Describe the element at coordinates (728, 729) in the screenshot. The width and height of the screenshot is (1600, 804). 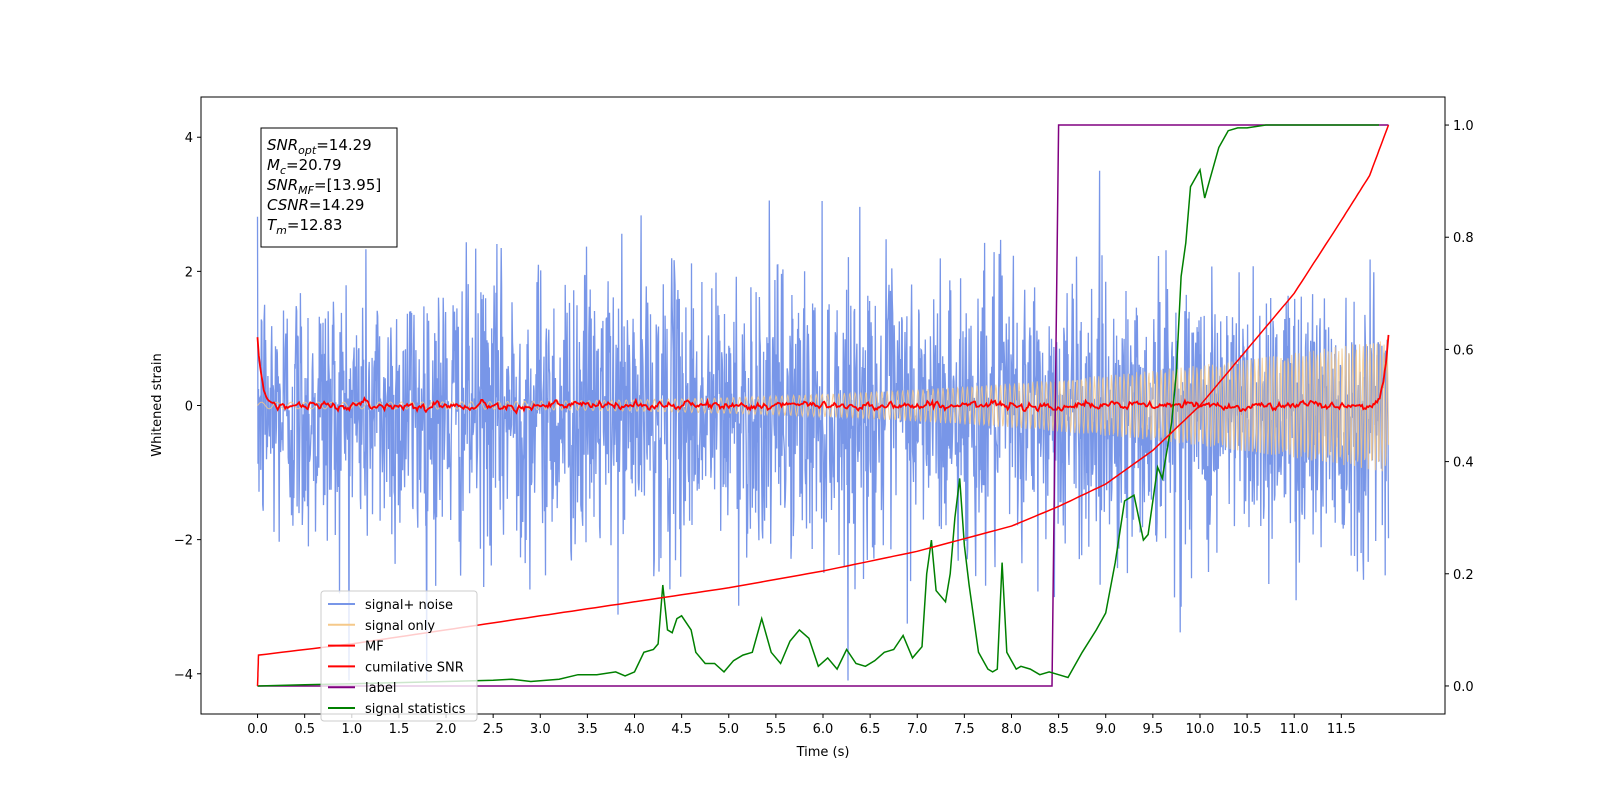
I see `x-tick-label: 5.0` at that location.